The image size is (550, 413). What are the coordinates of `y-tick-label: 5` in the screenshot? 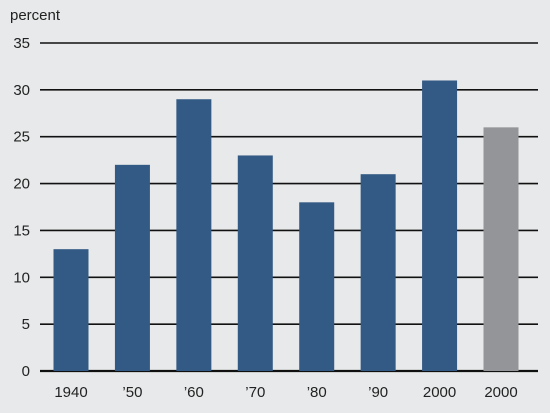 It's located at (26, 324).